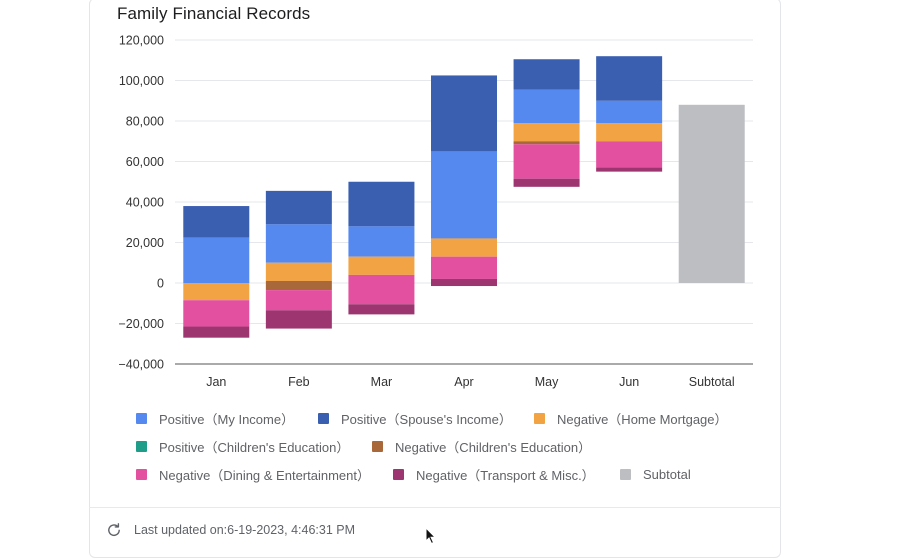  What do you see at coordinates (145, 162) in the screenshot?
I see `y-tick-label: 60,000` at bounding box center [145, 162].